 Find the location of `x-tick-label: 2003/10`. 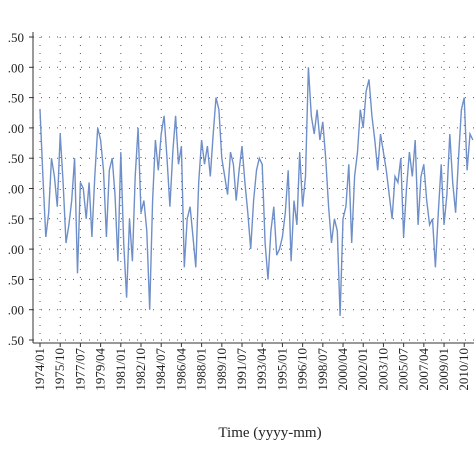

x-tick-label: 2003/10 is located at coordinates (382, 369).